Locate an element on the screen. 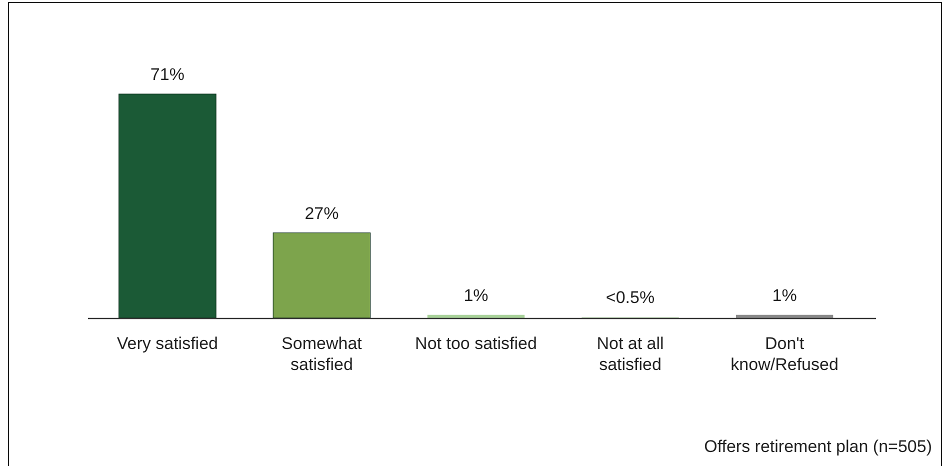  data-label: 27% is located at coordinates (321, 213).